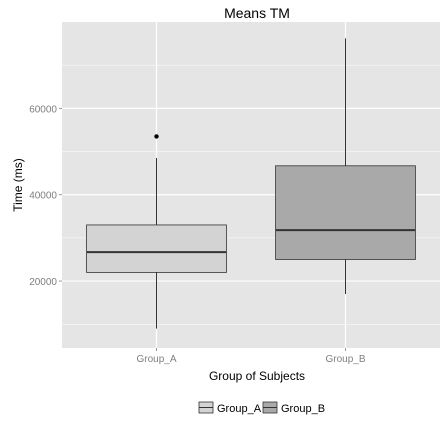  What do you see at coordinates (206, 407) in the screenshot?
I see `legend-key-group-a` at bounding box center [206, 407].